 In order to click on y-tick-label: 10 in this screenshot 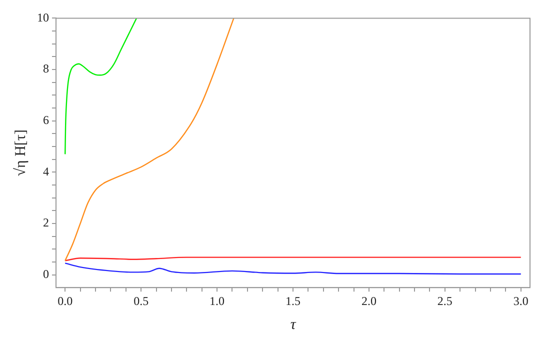, I will do `click(43, 17)`.